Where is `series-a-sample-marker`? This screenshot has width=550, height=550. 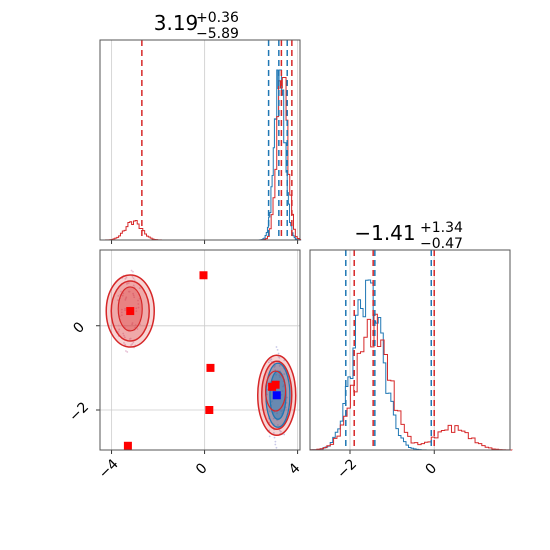
series-a-sample-marker is located at coordinates (276, 395).